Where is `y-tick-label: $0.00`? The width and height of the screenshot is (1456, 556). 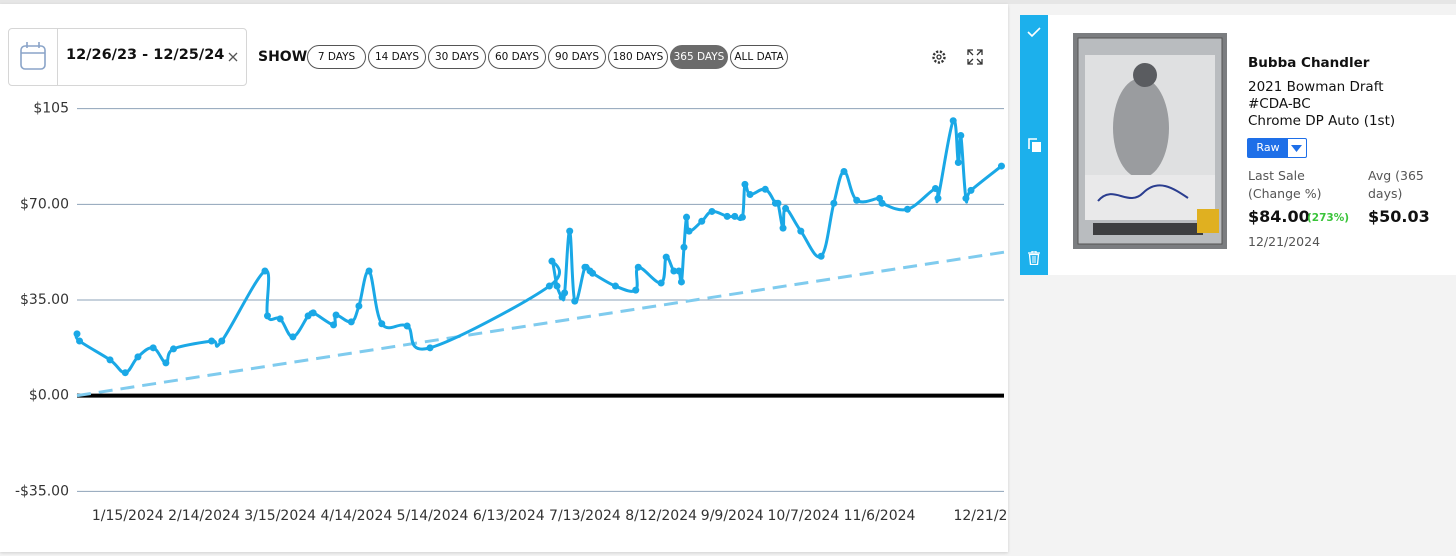 y-tick-label: $0.00 is located at coordinates (49, 396).